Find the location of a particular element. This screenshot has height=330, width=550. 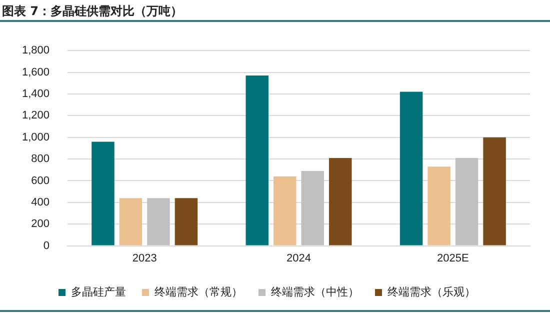

y-tick-label: 400 is located at coordinates (40, 202).